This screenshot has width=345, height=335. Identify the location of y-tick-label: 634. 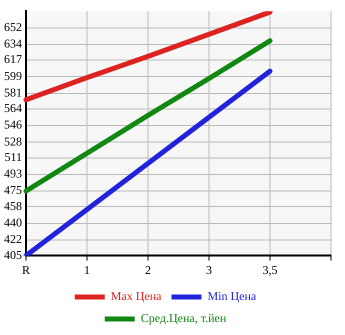
(13, 43).